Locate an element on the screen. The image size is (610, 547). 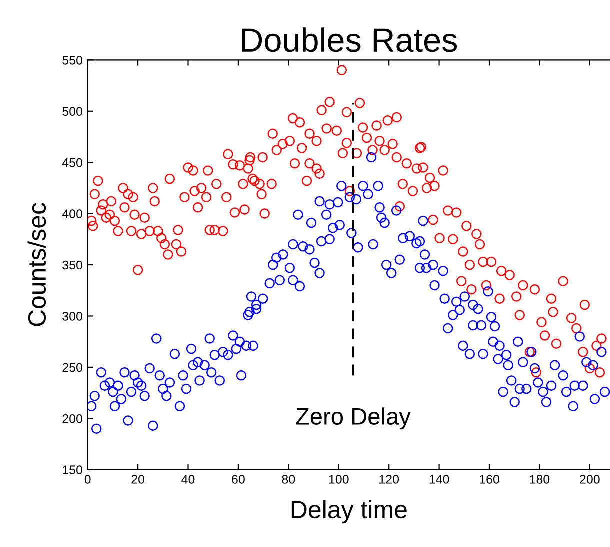
x-tick-label: 40 is located at coordinates (188, 479).